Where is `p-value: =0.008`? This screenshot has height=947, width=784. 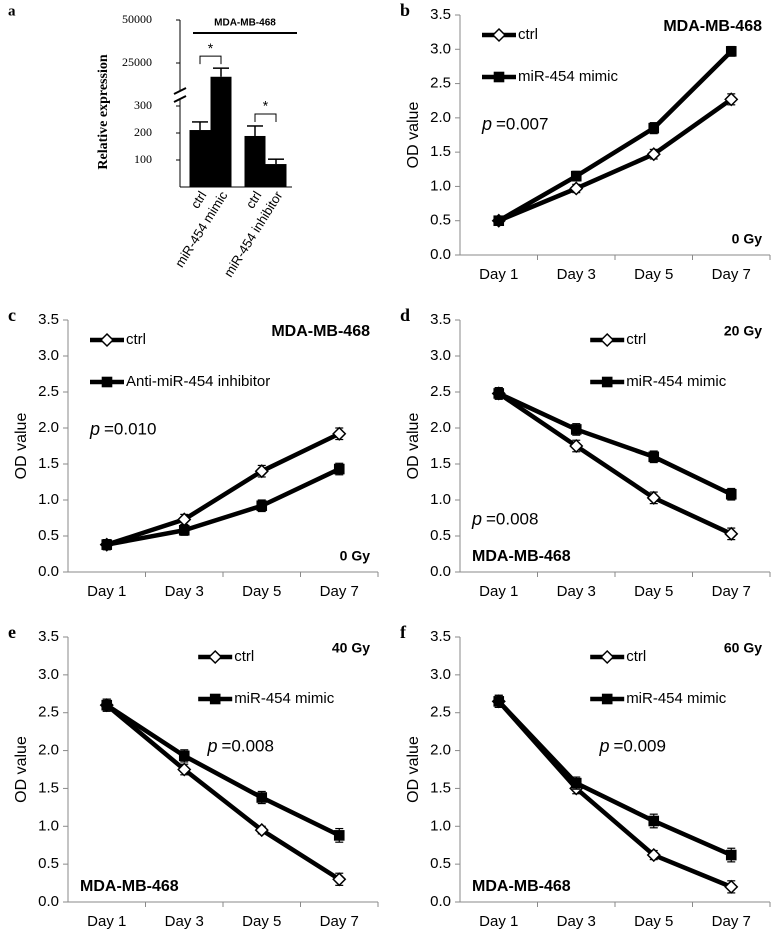
p-value: =0.008 is located at coordinates (248, 745).